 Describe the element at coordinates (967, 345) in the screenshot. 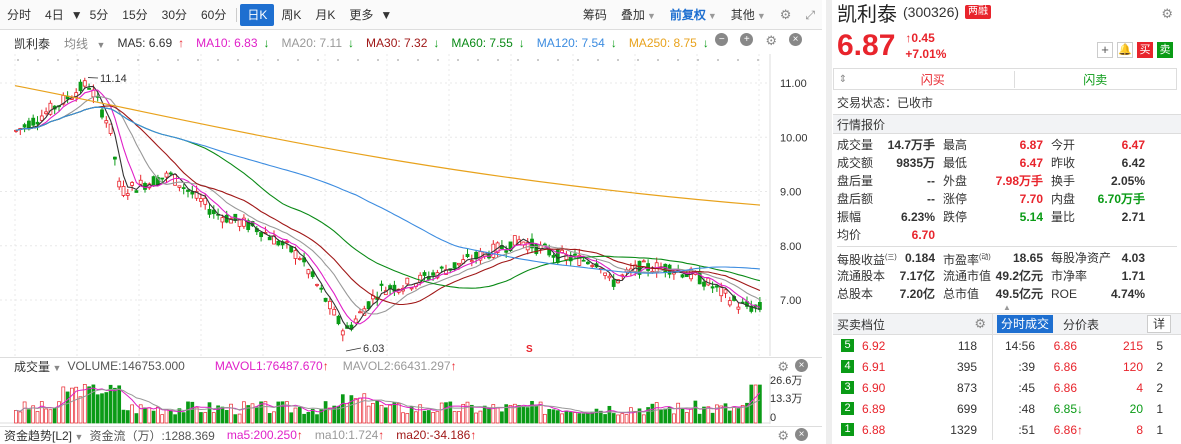

I see `level-volume: 118` at that location.